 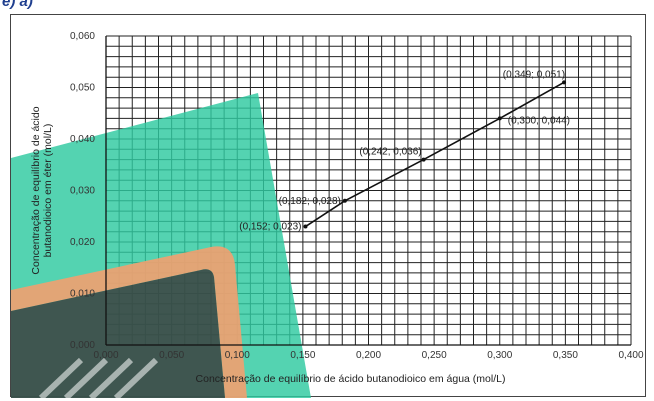 What do you see at coordinates (82, 191) in the screenshot?
I see `y-tick-label: 0,030` at bounding box center [82, 191].